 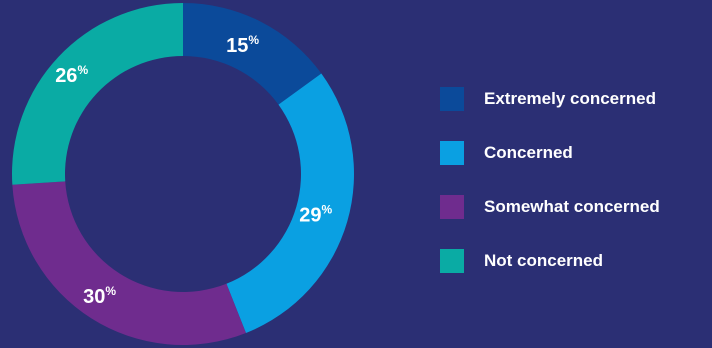 I want to click on legend-label: Not concerned, so click(x=544, y=260).